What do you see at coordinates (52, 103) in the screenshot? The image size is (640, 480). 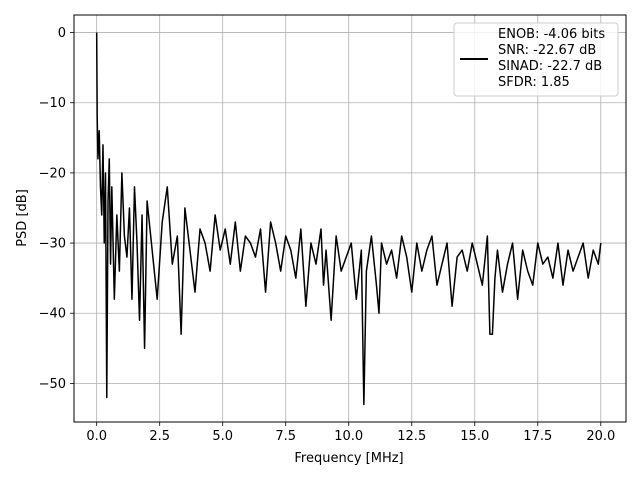 I see `y-tick-label: −10` at bounding box center [52, 103].